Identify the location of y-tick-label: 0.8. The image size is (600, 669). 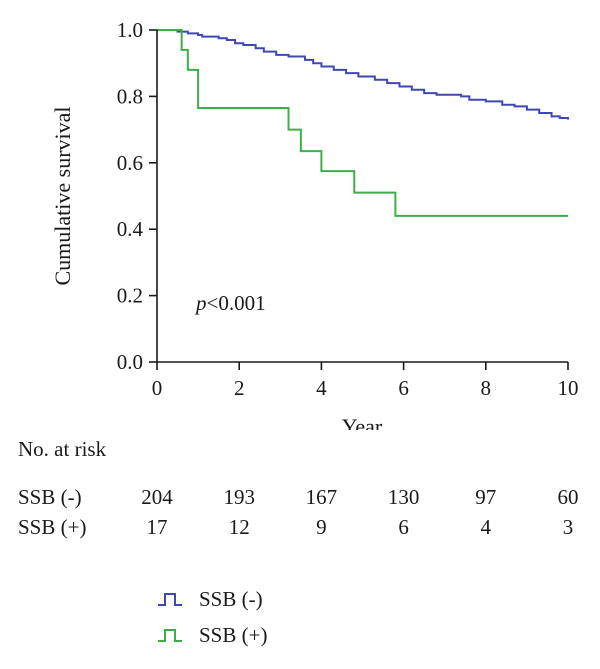
(130, 96).